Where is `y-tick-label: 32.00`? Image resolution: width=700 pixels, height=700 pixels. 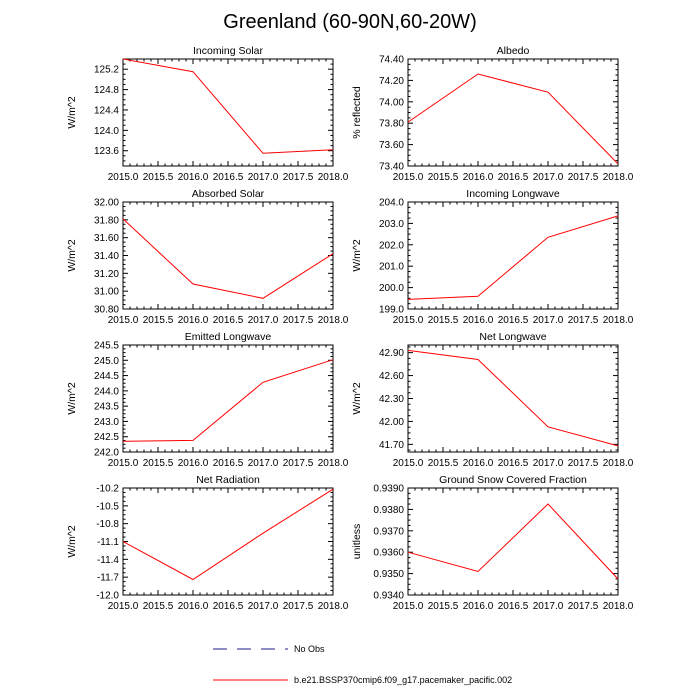 y-tick-label: 32.00 is located at coordinates (106, 203).